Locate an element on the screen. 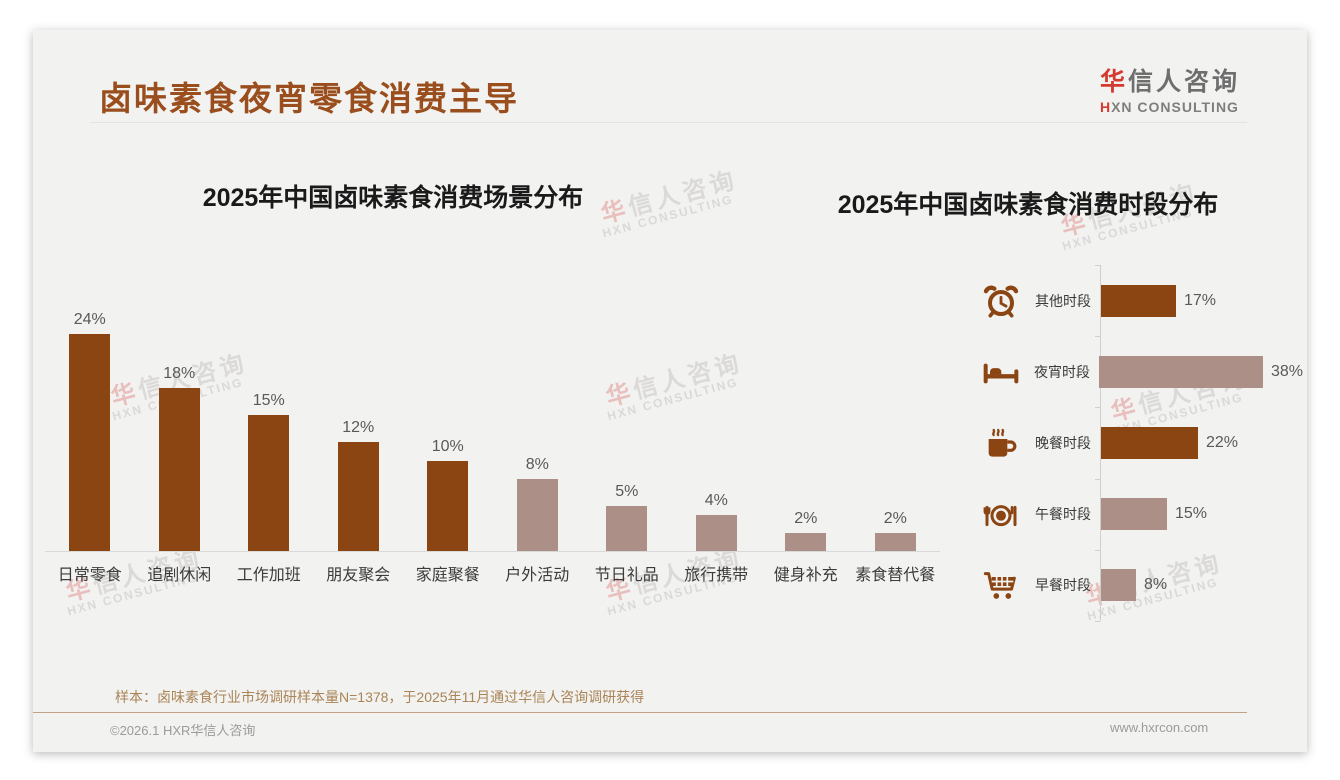 The width and height of the screenshot is (1340, 780). value-label: 18% is located at coordinates (179, 373).